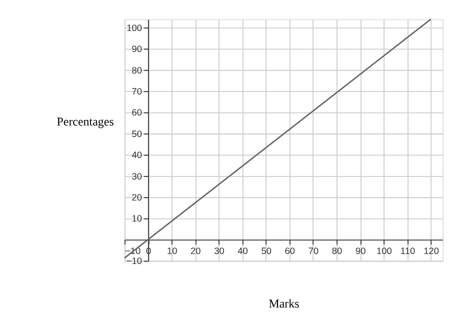 This screenshot has height=333, width=450. Describe the element at coordinates (137, 113) in the screenshot. I see `y-tick-label: 60` at that location.